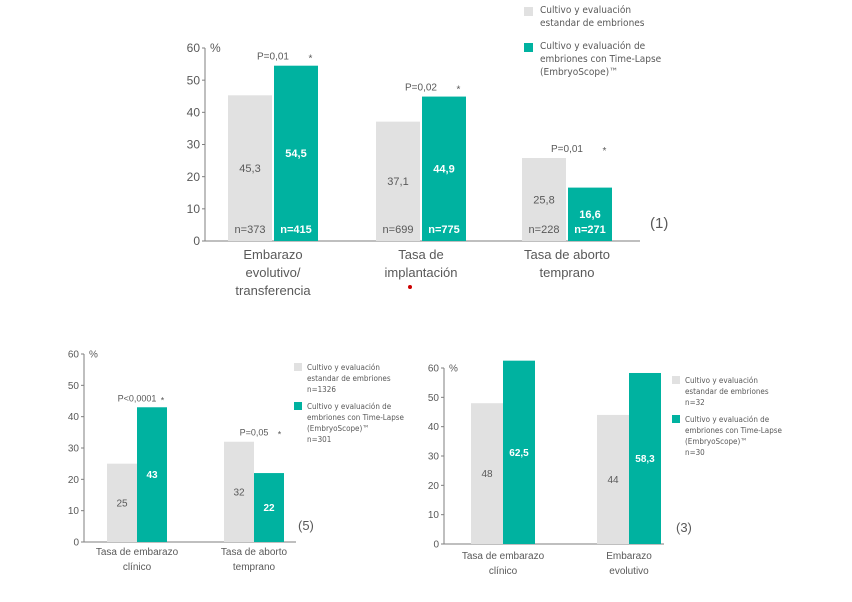 This screenshot has width=852, height=602. What do you see at coordinates (421, 88) in the screenshot?
I see `p-value-label: P=0,02` at bounding box center [421, 88].